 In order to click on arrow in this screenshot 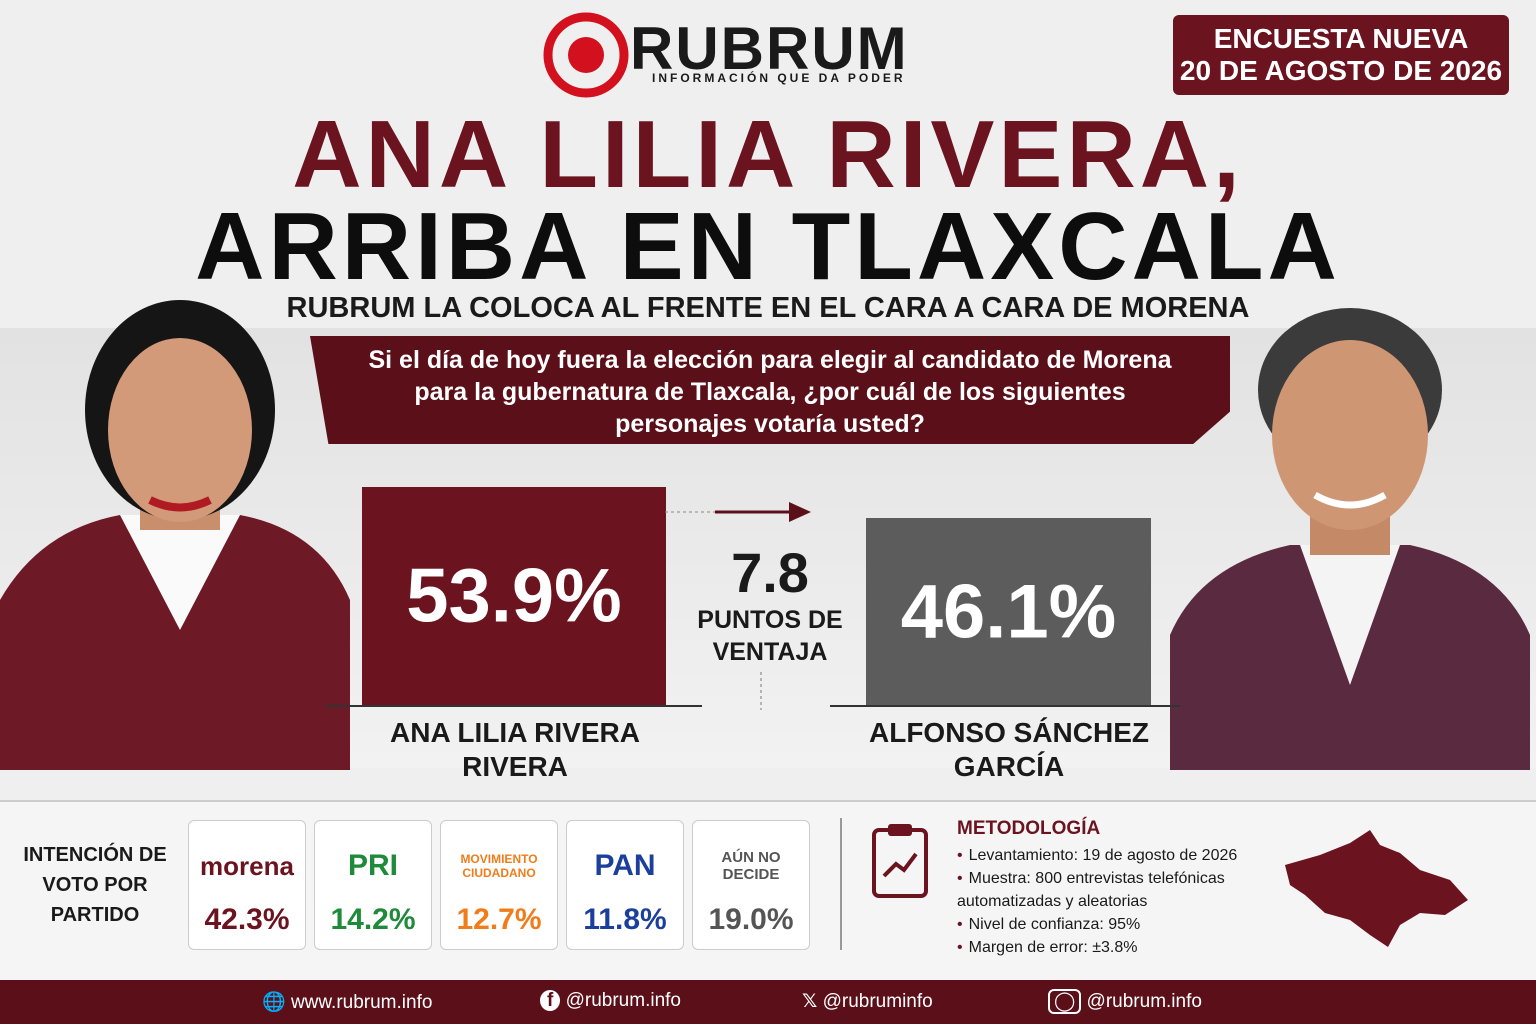, I will do `click(738, 606)`.